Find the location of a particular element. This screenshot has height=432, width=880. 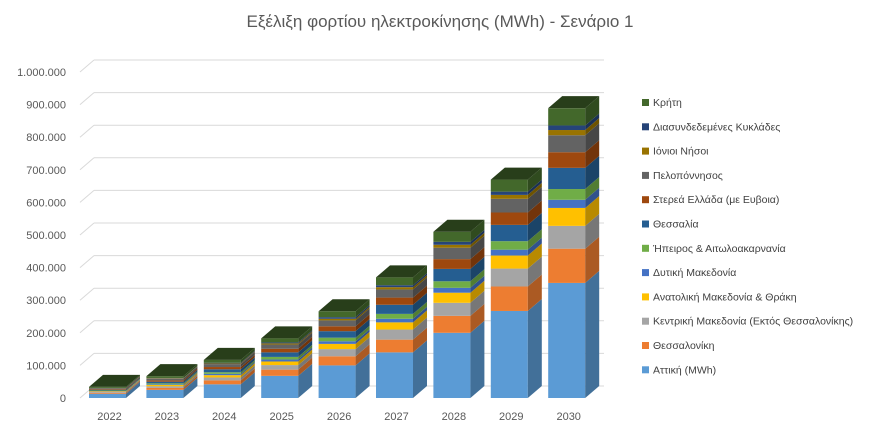

legend-label: Θεσσαλονίκη is located at coordinates (684, 346).